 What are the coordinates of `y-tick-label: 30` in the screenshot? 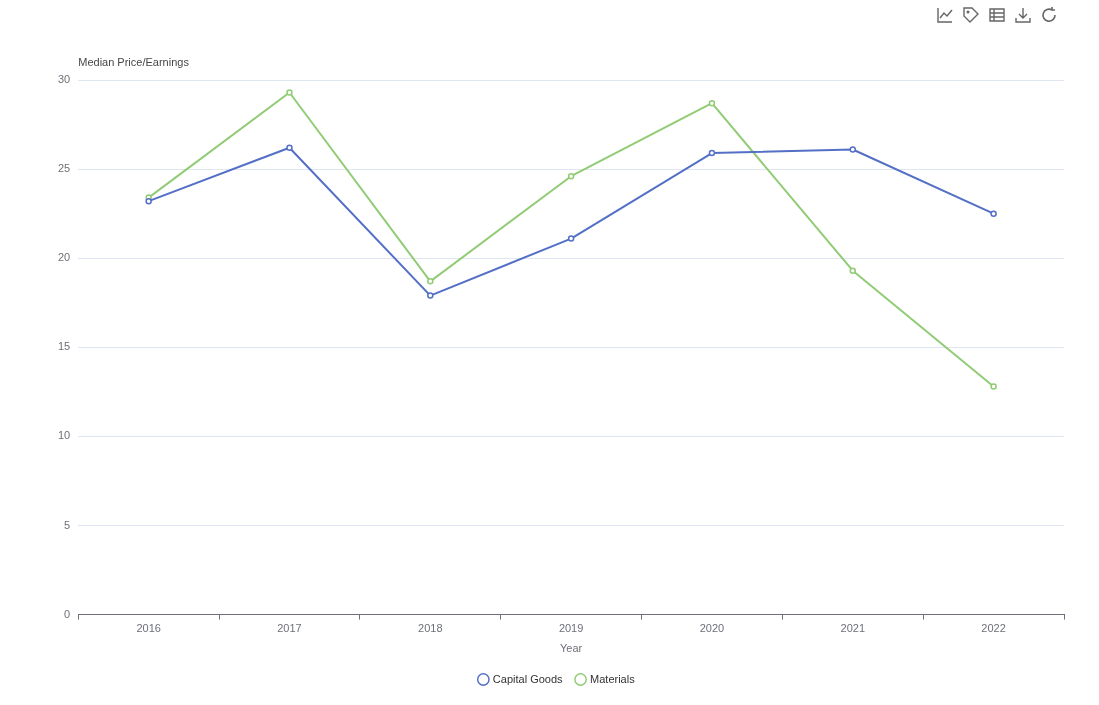 It's located at (64, 79).